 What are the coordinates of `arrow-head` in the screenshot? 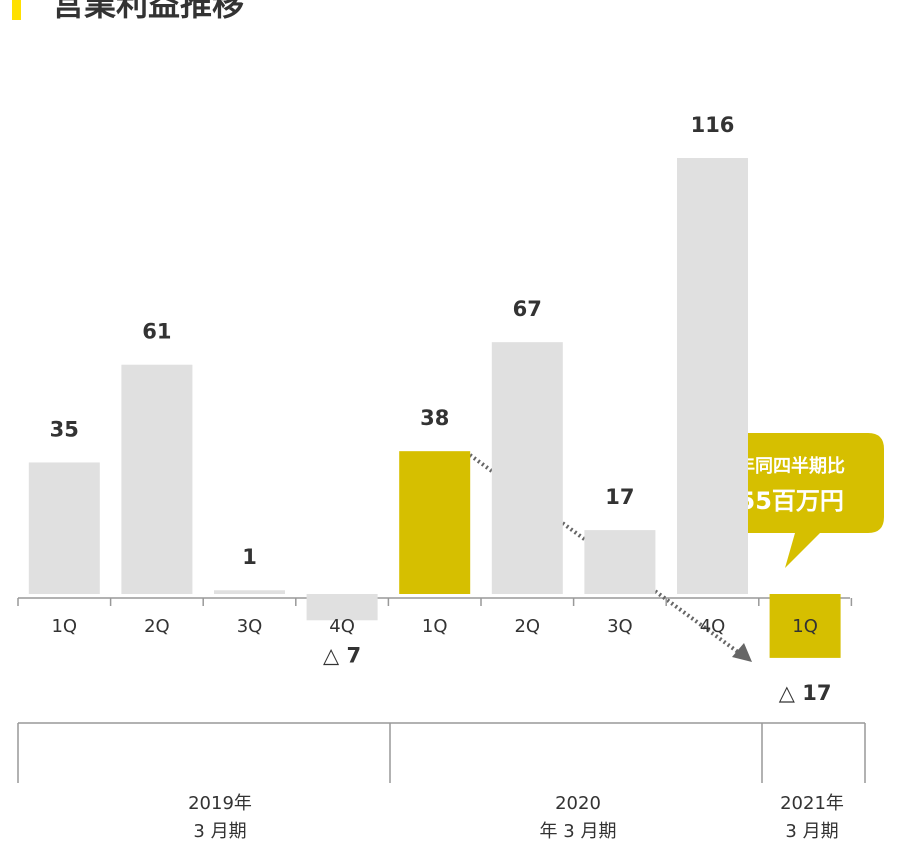 It's located at (742, 652).